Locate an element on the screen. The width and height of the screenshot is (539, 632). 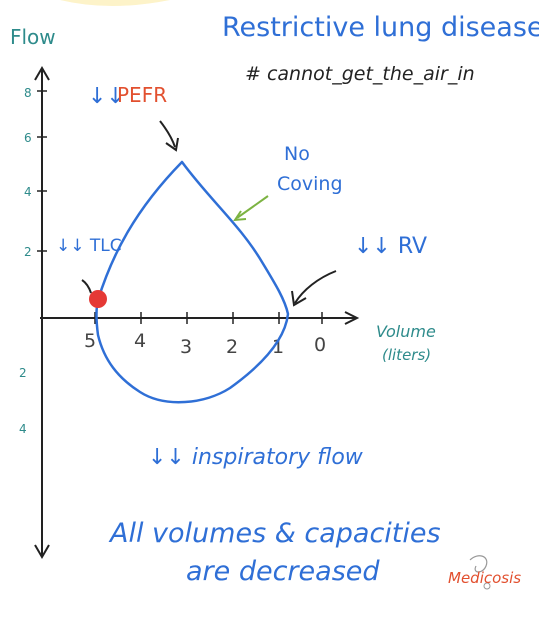
x-tick-label: 2 is located at coordinates (232, 347).